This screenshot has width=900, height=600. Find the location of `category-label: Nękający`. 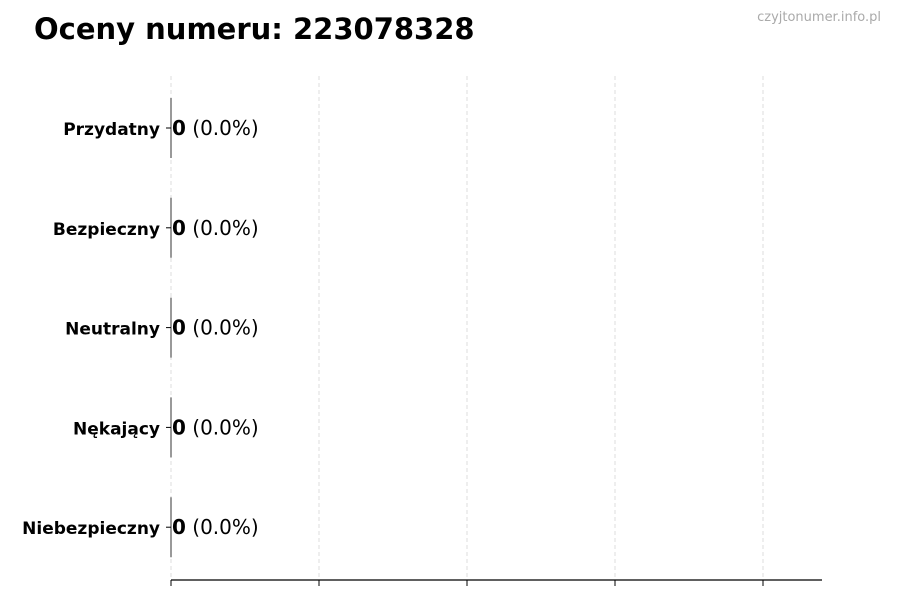

category-label: Nękający is located at coordinates (116, 429).